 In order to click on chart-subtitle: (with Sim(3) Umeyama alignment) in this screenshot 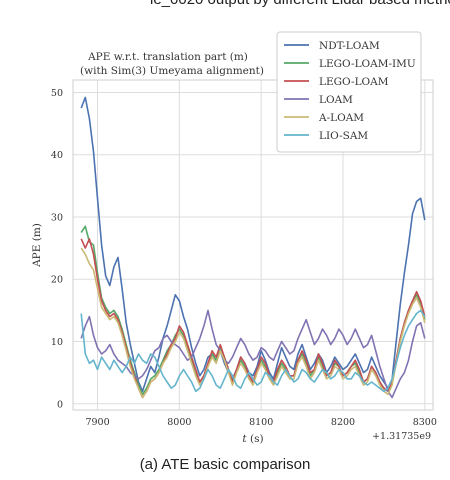, I will do `click(172, 71)`.